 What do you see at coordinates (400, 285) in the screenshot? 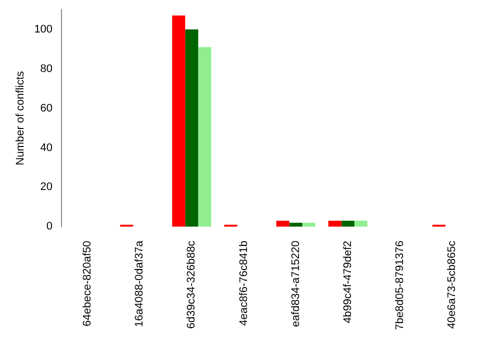
I see `x-tick-label: 7be8d05-8791376` at bounding box center [400, 285].